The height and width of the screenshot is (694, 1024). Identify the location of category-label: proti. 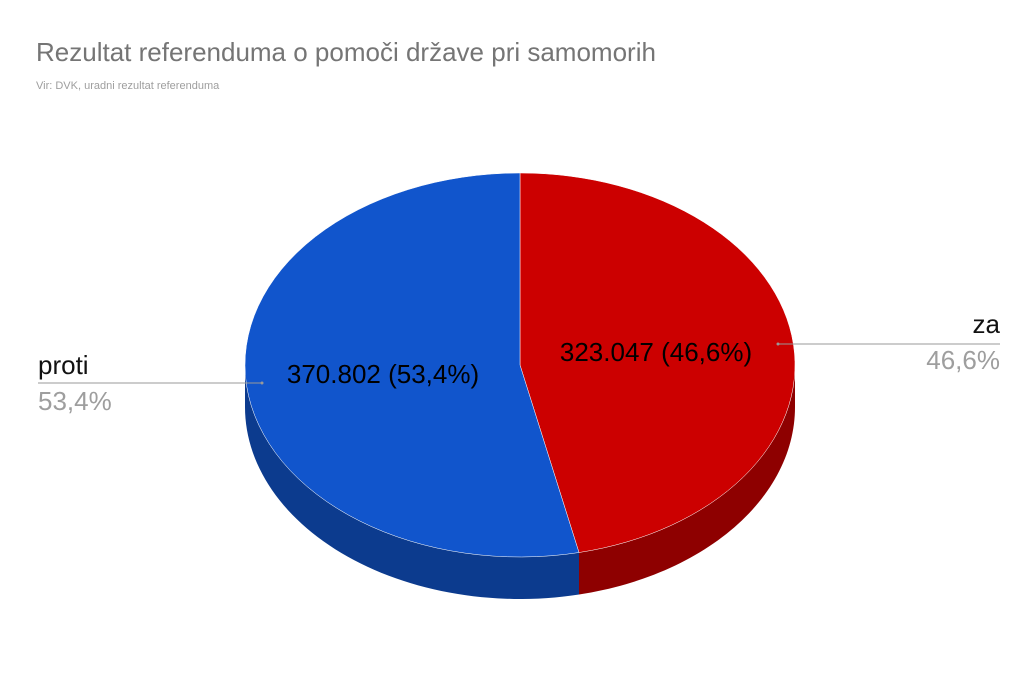
(63, 365).